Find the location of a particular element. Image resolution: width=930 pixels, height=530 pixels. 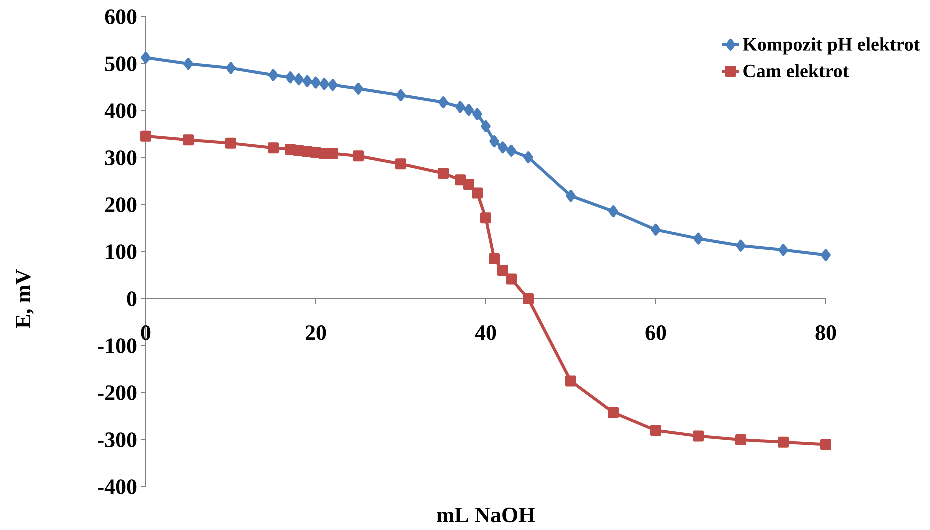

y-tick-label: -300 is located at coordinates (117, 440).